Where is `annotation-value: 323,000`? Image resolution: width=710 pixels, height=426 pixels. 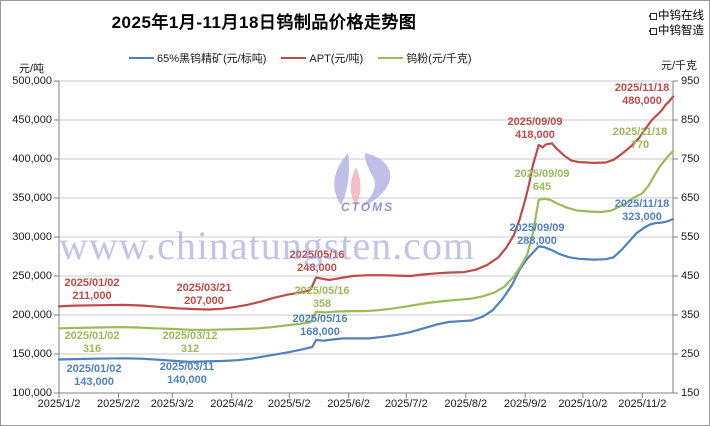
annotation-value: 323,000 is located at coordinates (642, 217).